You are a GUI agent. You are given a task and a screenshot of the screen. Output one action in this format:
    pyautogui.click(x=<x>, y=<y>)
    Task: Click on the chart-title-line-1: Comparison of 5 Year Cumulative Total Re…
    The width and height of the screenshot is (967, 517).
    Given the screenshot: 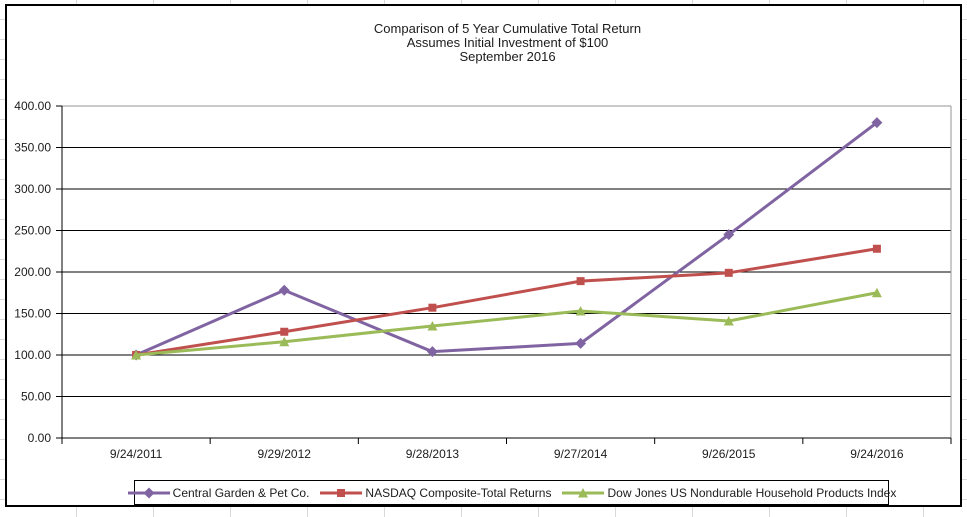 What is the action you would take?
    pyautogui.click(x=507, y=28)
    